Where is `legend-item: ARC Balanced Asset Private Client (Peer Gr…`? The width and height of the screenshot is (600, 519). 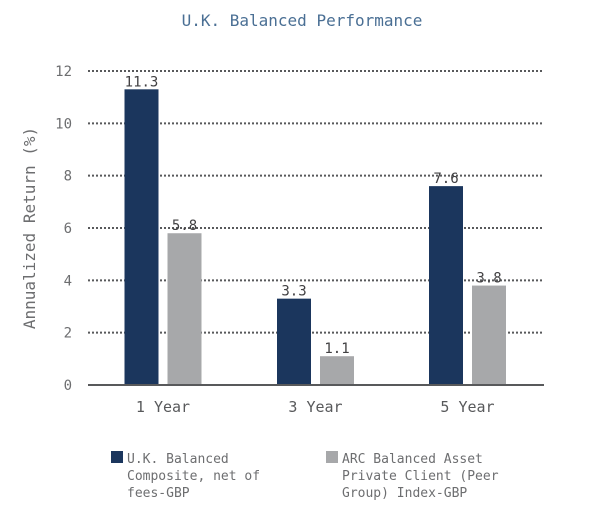 legend-item: ARC Balanced Asset Private Client (Peer Gr… is located at coordinates (412, 476).